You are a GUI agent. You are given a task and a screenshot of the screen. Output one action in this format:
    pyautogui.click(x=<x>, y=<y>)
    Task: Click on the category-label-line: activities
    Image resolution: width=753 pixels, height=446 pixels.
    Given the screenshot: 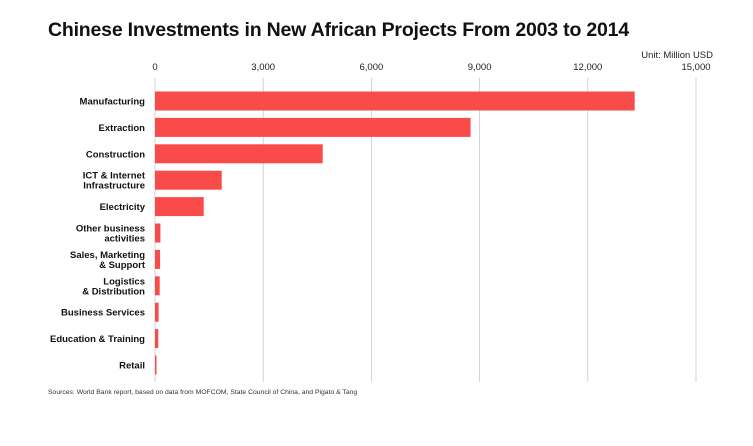 What is the action you would take?
    pyautogui.click(x=124, y=239)
    